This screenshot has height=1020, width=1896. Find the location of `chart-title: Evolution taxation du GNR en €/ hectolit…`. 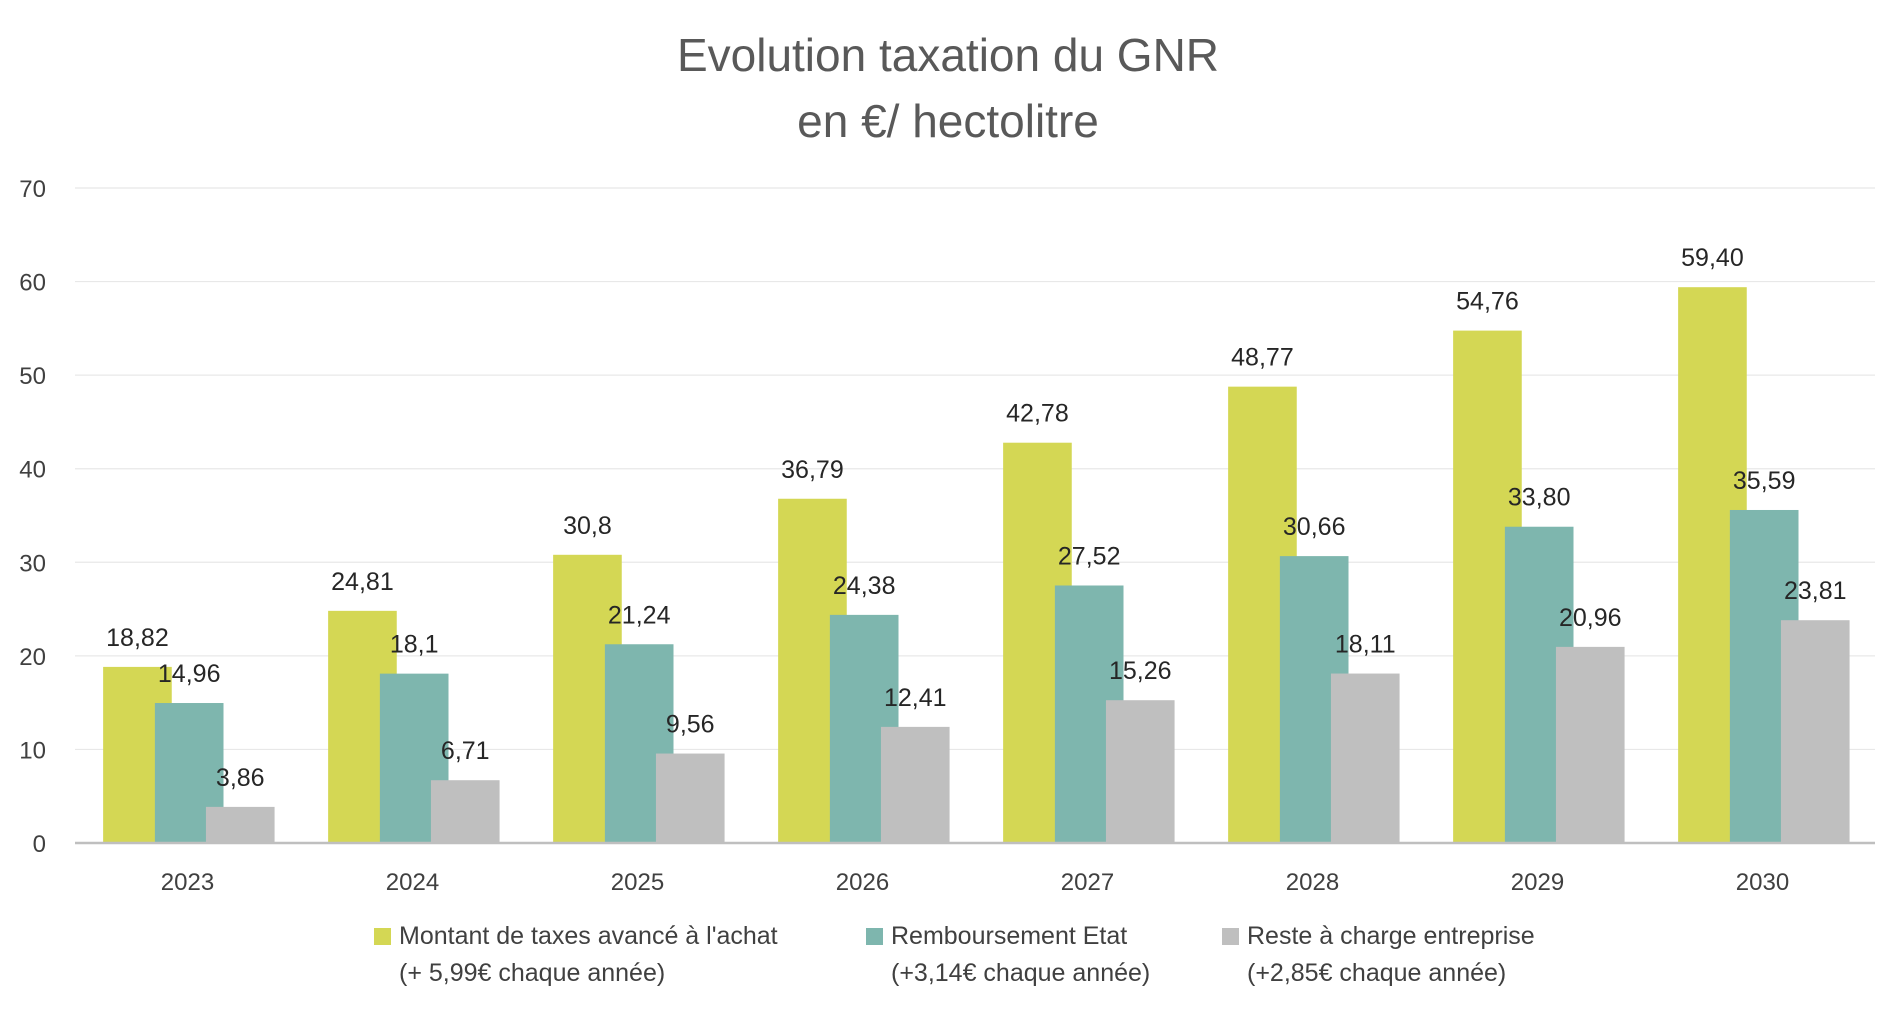

chart-title: Evolution taxation du GNR en €/ hectolit… is located at coordinates (948, 88).